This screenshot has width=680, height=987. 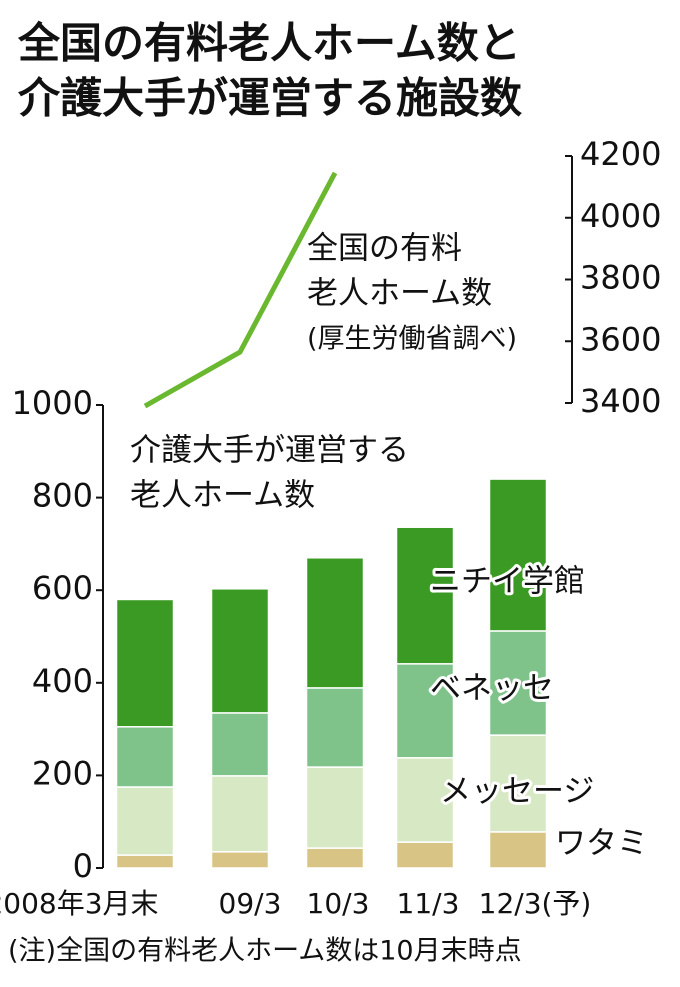 What do you see at coordinates (412, 339) in the screenshot?
I see `source: (厚生労働省調べ)` at bounding box center [412, 339].